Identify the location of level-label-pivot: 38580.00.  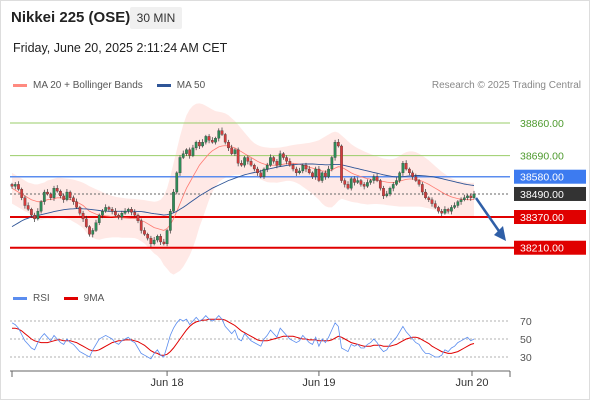
(542, 178).